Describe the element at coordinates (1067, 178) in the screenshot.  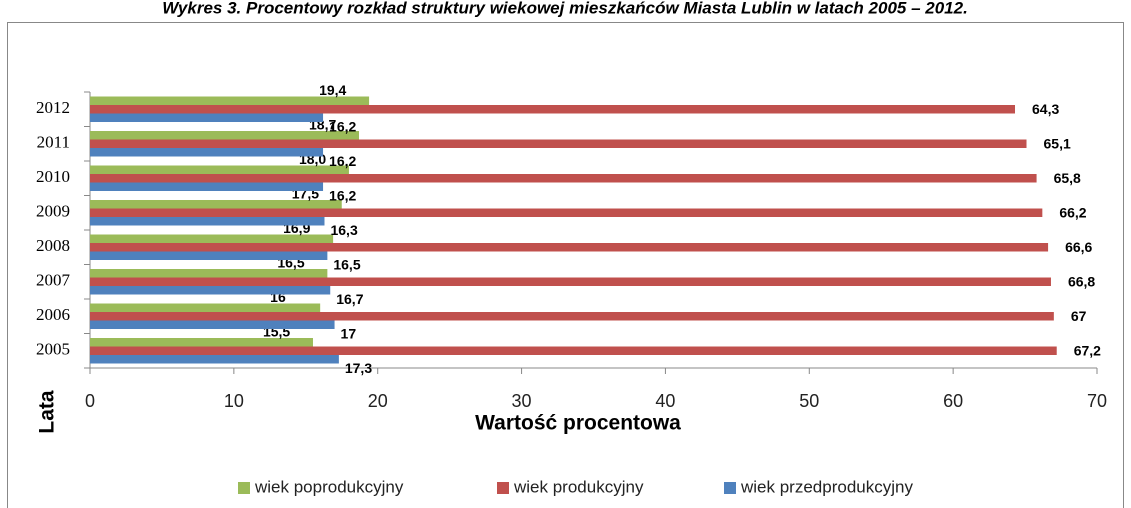
I see `value-label: 65,8` at that location.